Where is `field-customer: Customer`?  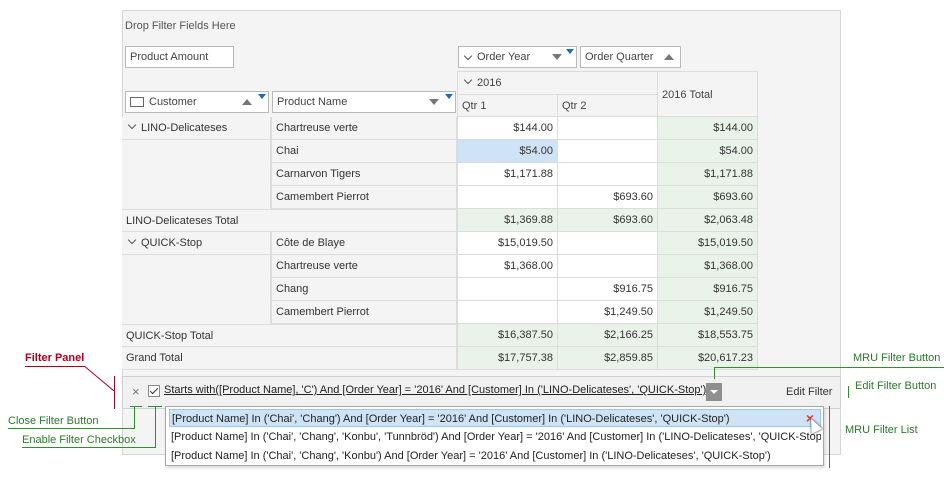
field-customer: Customer is located at coordinates (197, 102).